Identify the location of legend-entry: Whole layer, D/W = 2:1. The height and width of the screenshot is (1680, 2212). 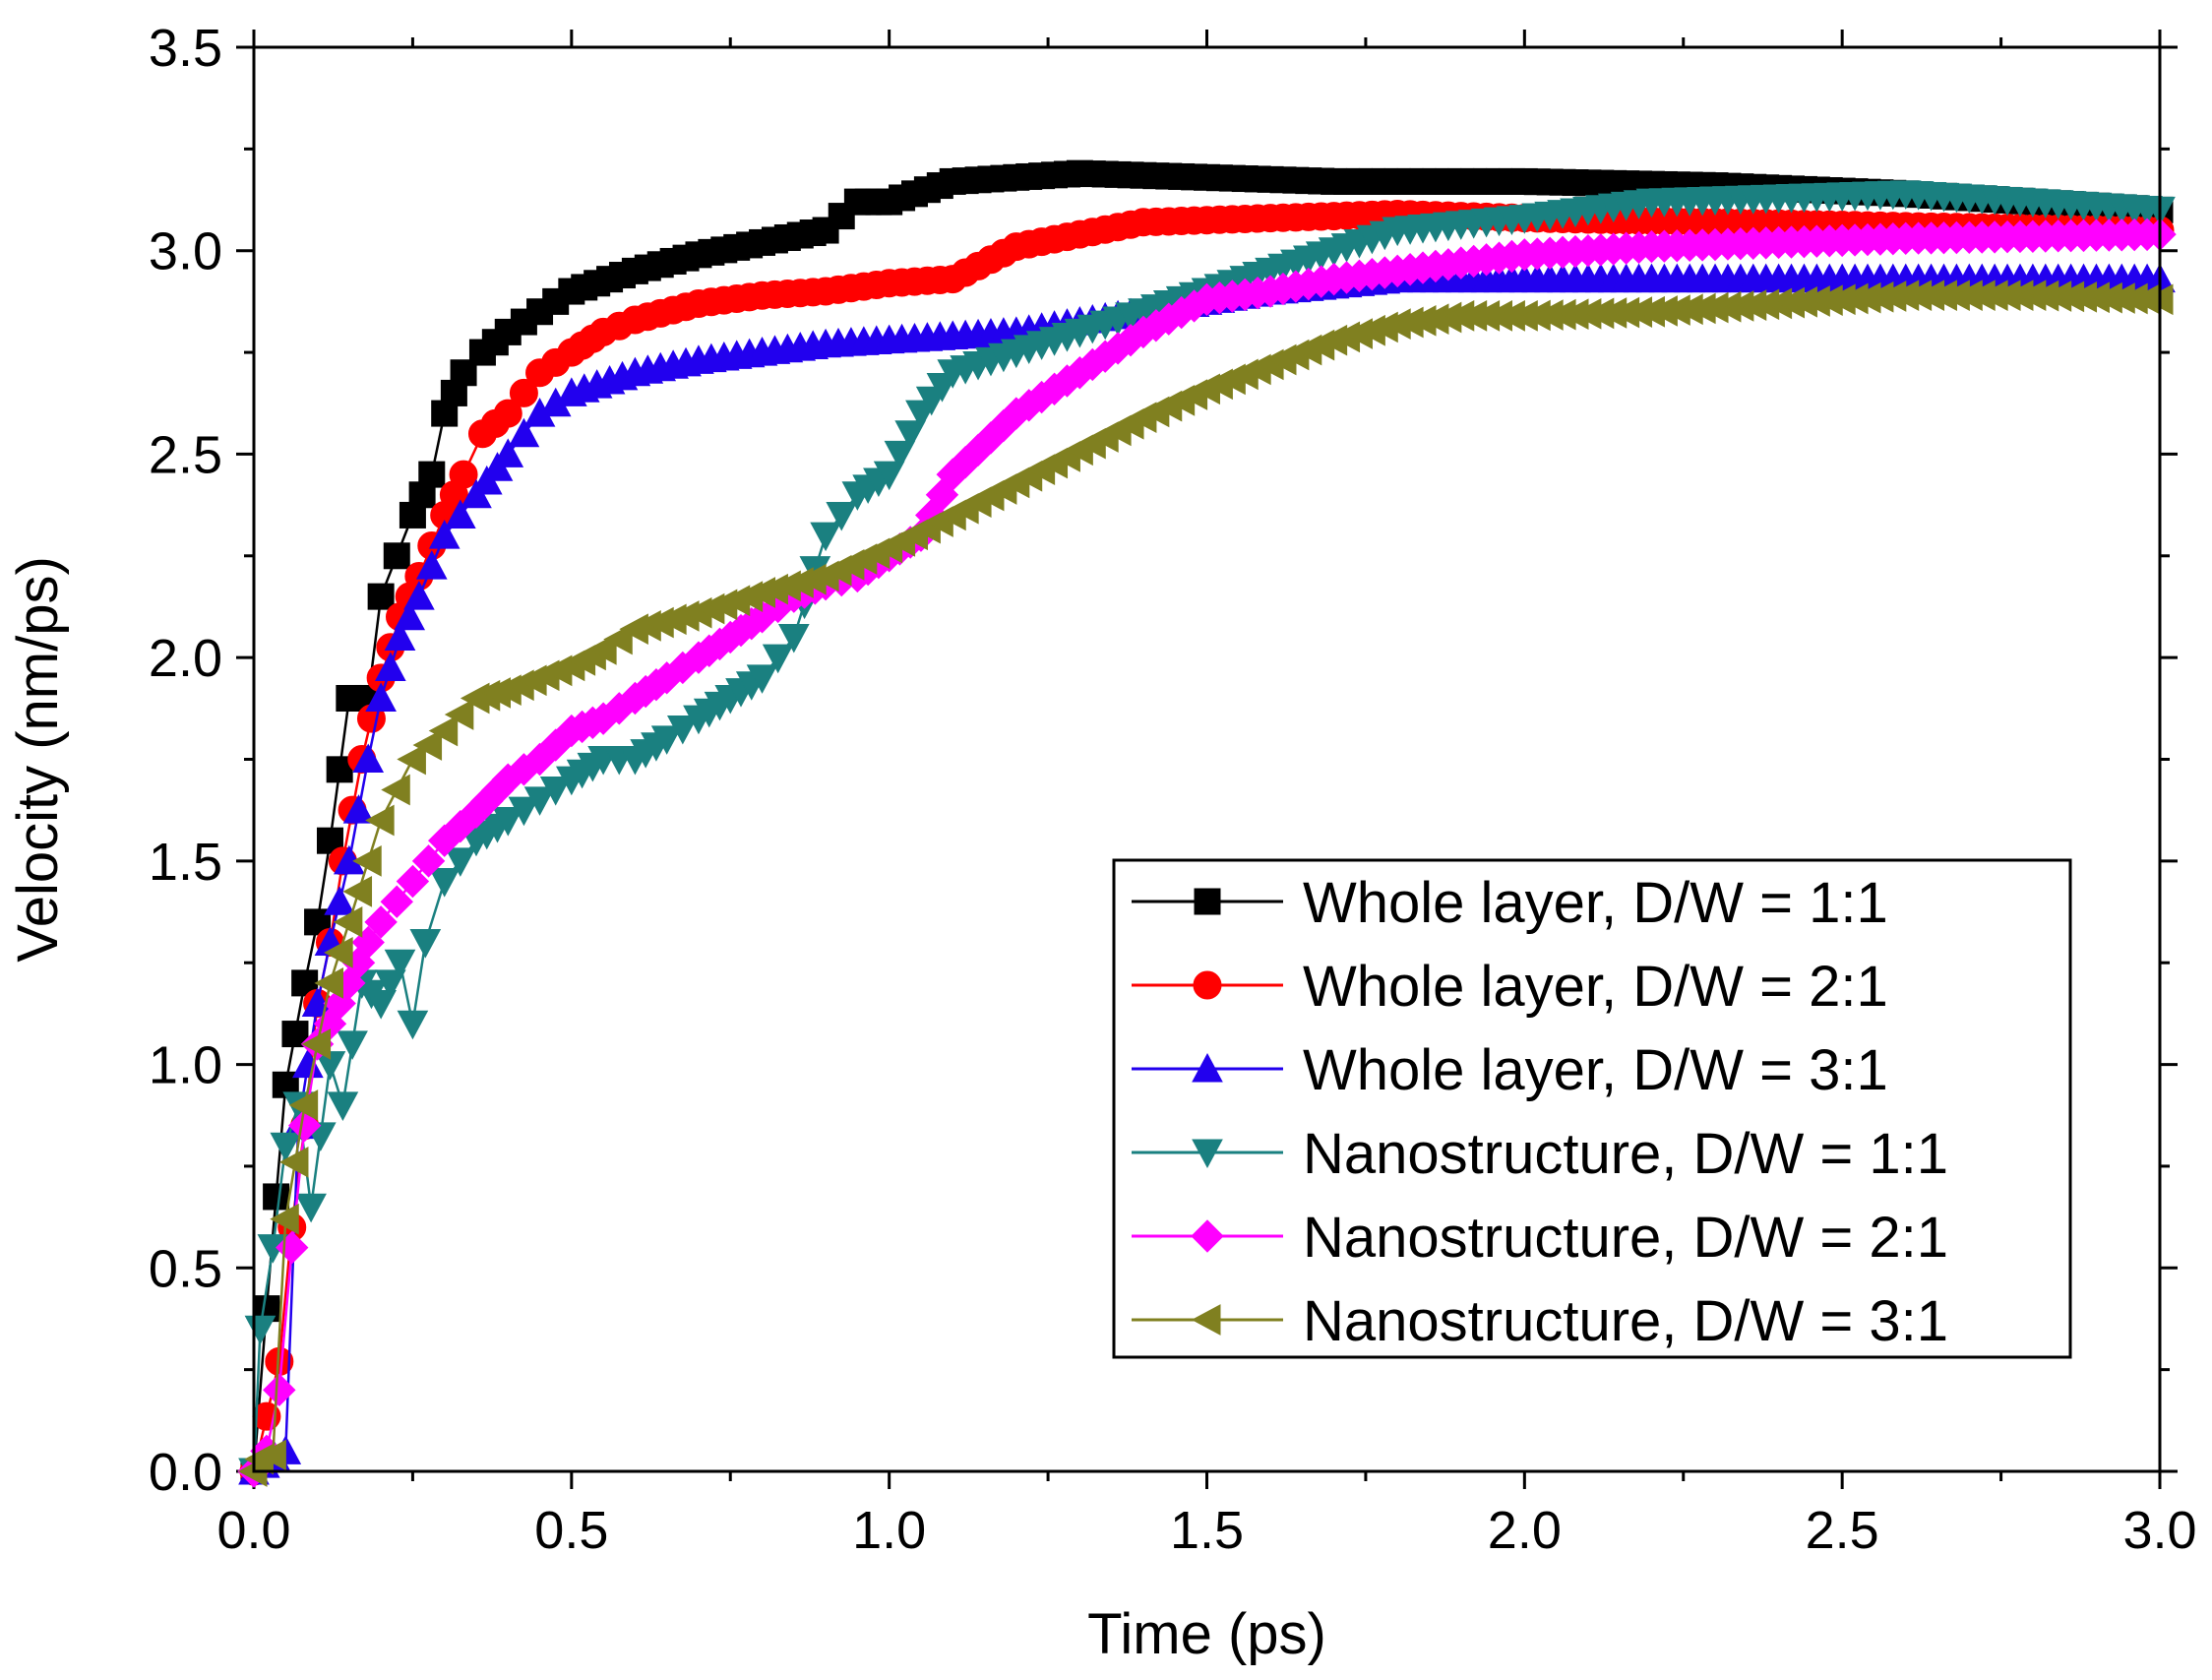
(1510, 987).